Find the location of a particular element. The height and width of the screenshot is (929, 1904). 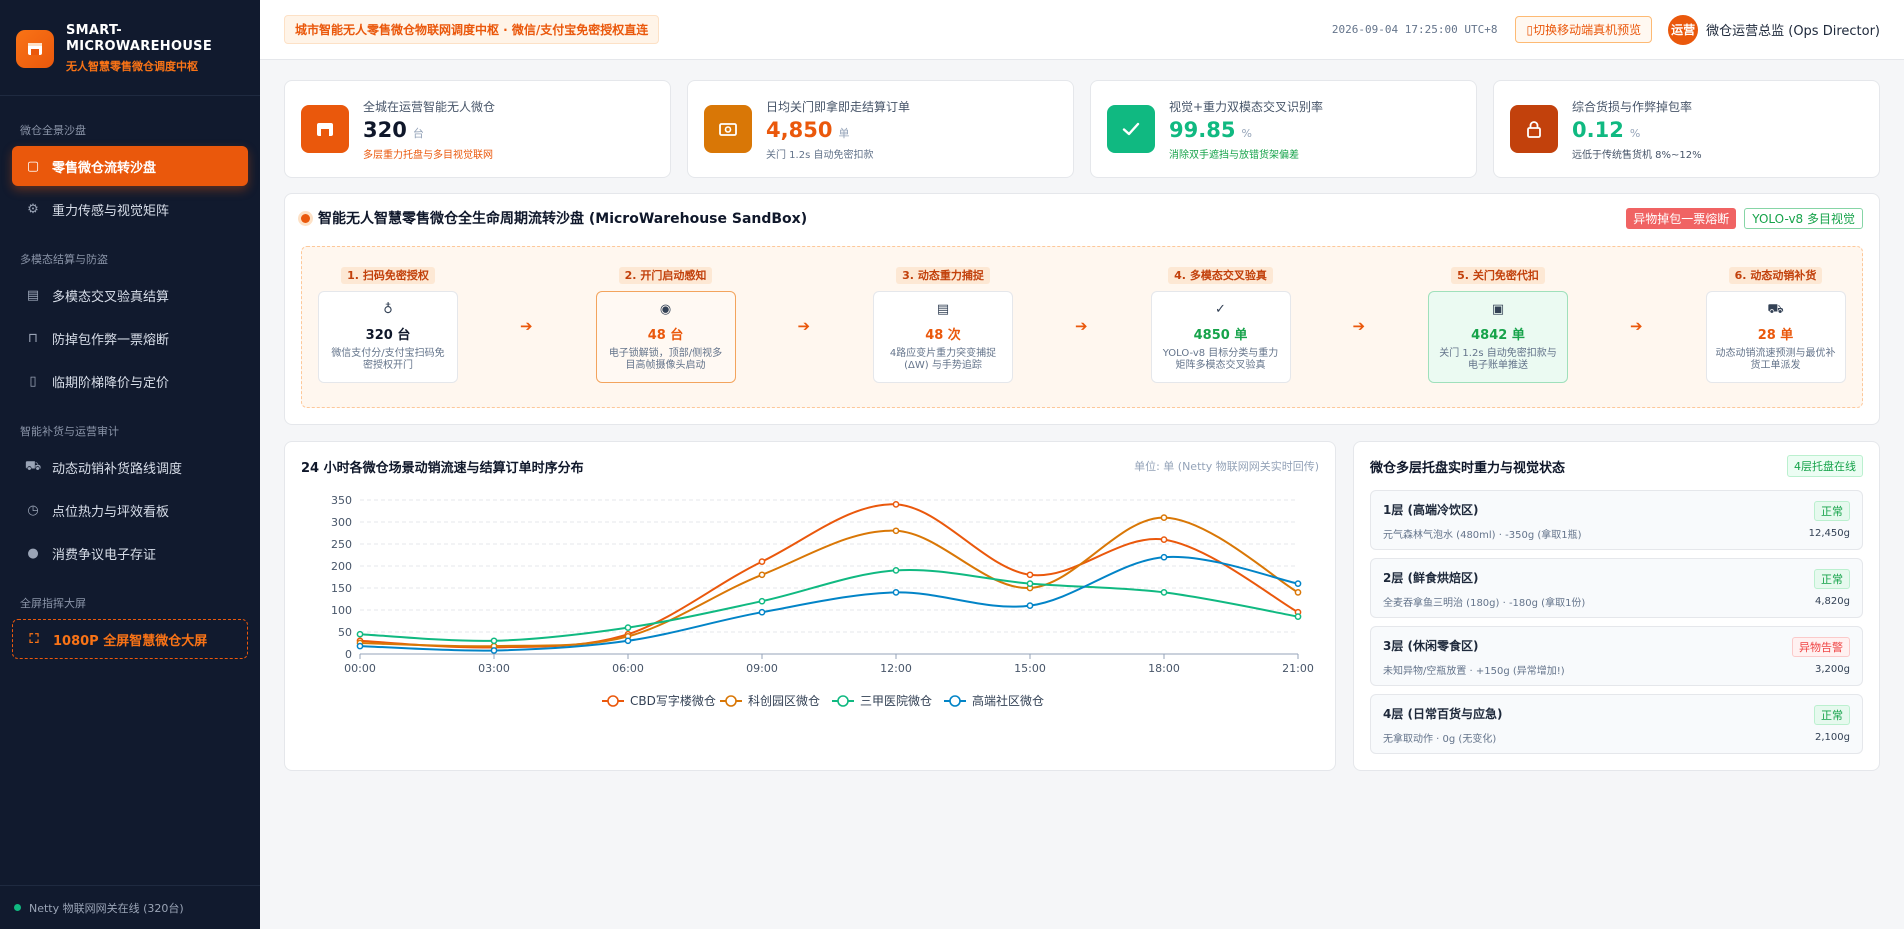

nav-item-label: 消费争议电子存证 is located at coordinates (104, 555).